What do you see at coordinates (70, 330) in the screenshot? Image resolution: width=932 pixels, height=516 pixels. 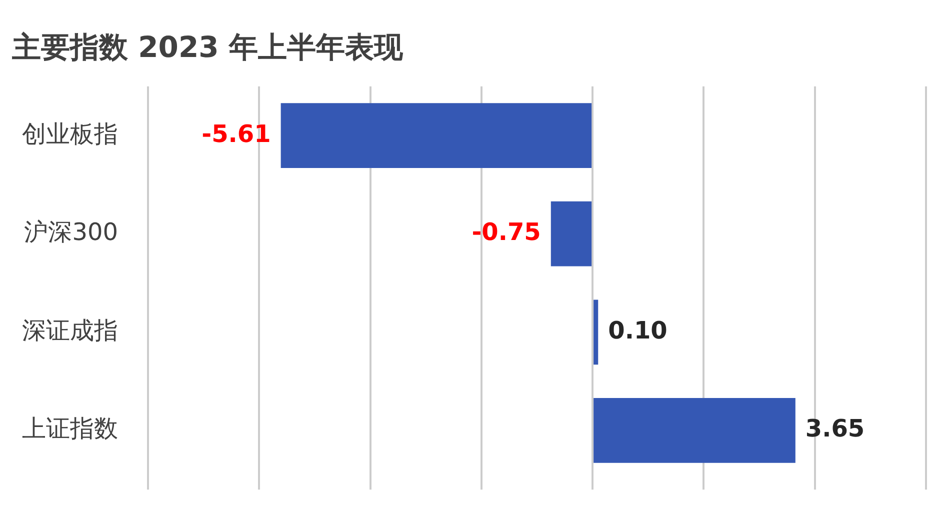 I see `y-tick-label: 深证成指` at bounding box center [70, 330].